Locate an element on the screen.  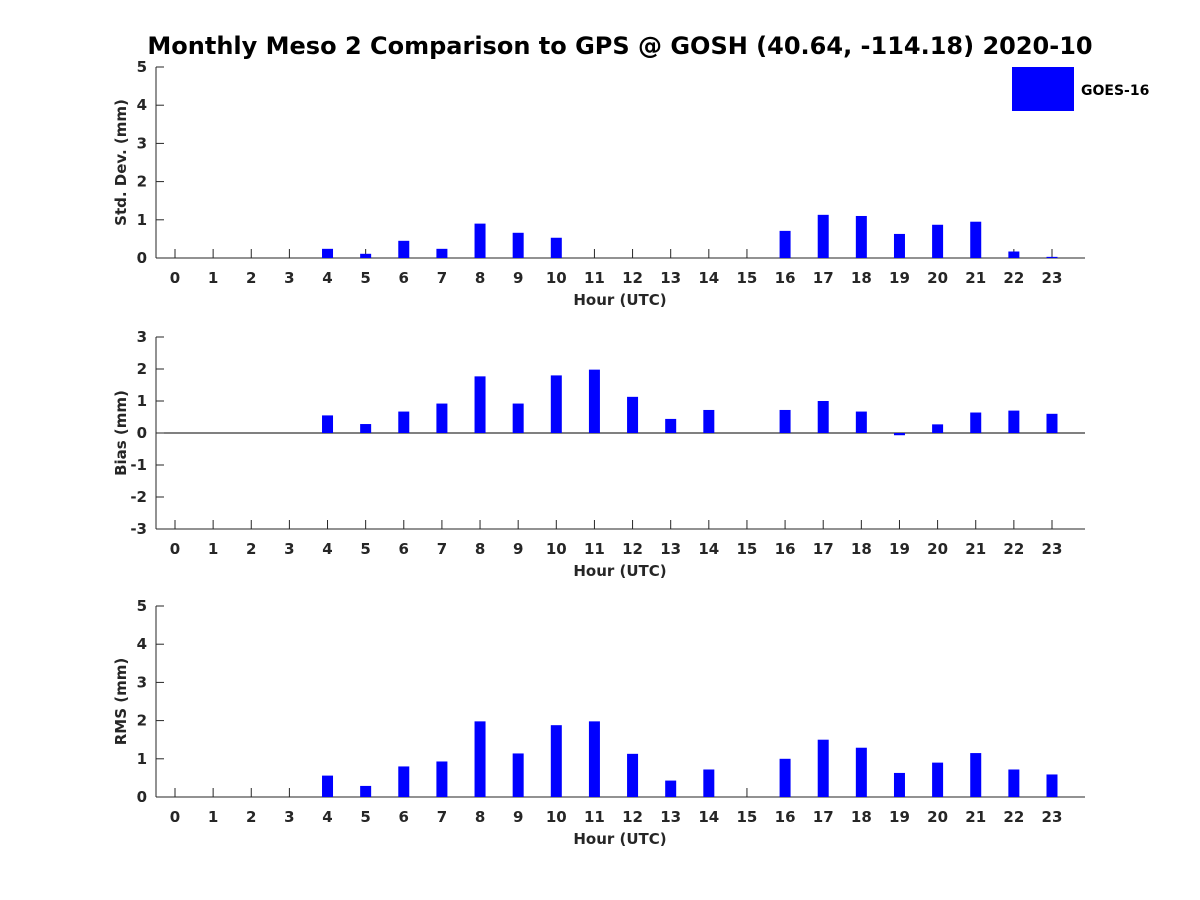
rms-y-tick-label: 4 is located at coordinates (142, 644).